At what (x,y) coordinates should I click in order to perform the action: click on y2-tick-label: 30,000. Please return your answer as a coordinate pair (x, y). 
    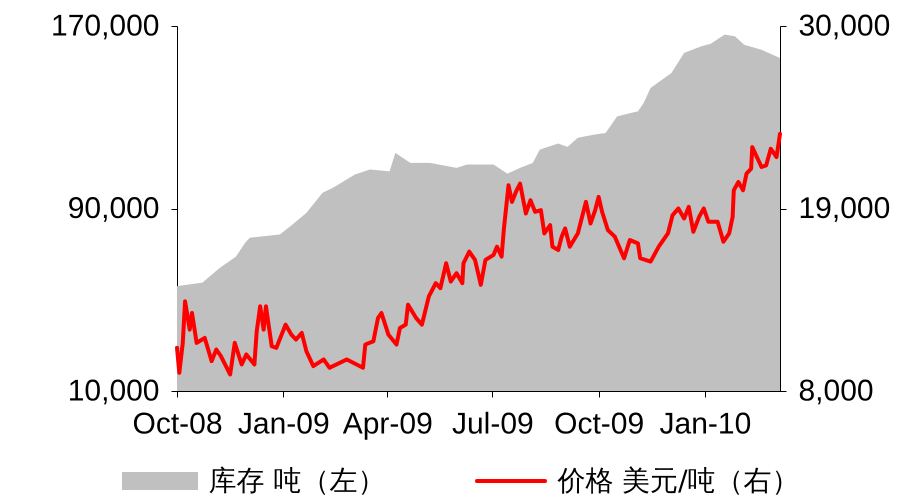
    Looking at the image, I should click on (844, 26).